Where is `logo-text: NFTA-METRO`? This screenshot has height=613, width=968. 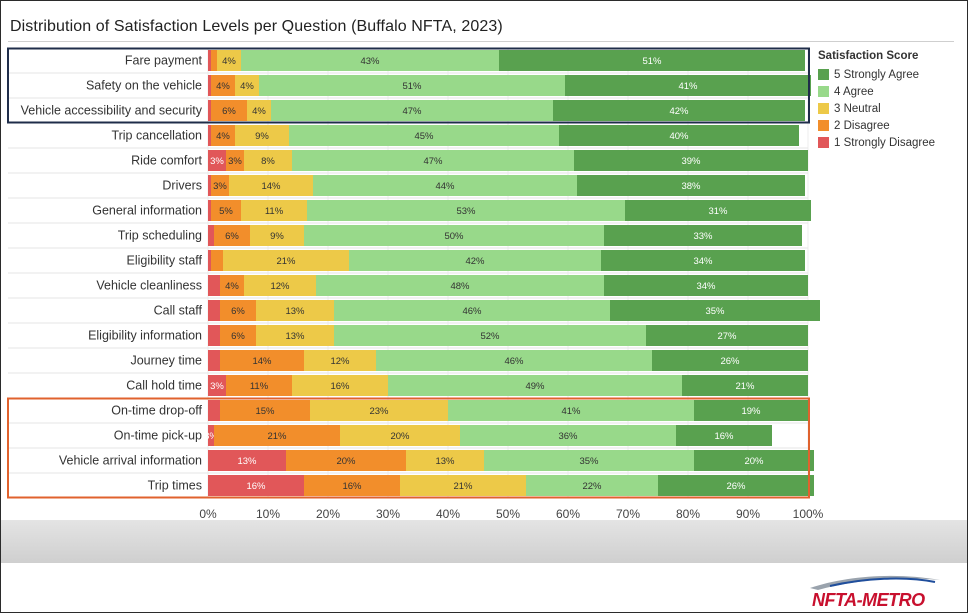
logo-text: NFTA-METRO is located at coordinates (868, 600).